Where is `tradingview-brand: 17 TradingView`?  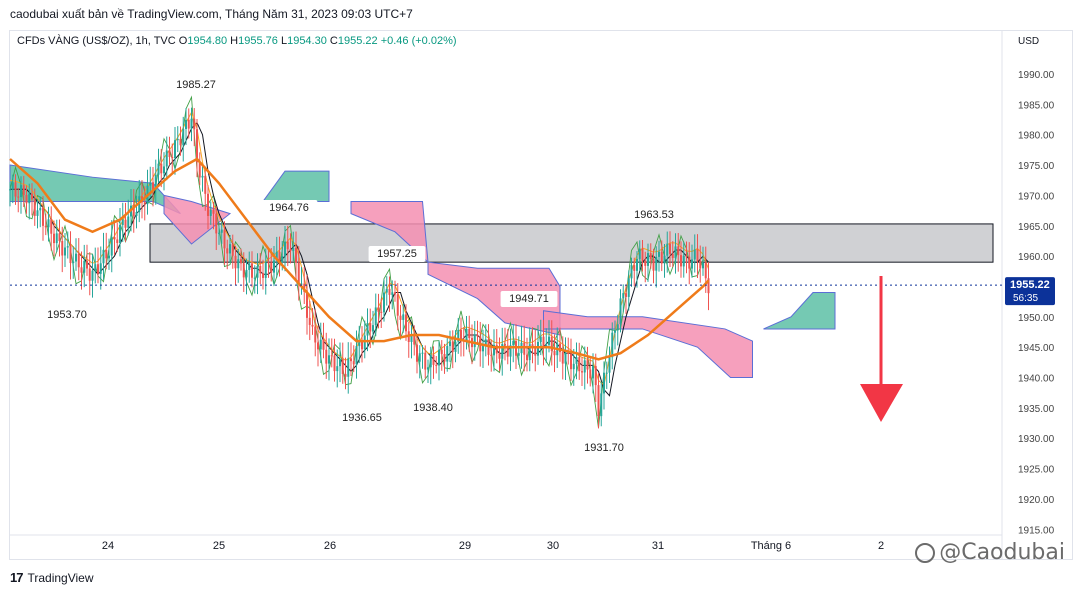 tradingview-brand: 17 TradingView is located at coordinates (52, 577).